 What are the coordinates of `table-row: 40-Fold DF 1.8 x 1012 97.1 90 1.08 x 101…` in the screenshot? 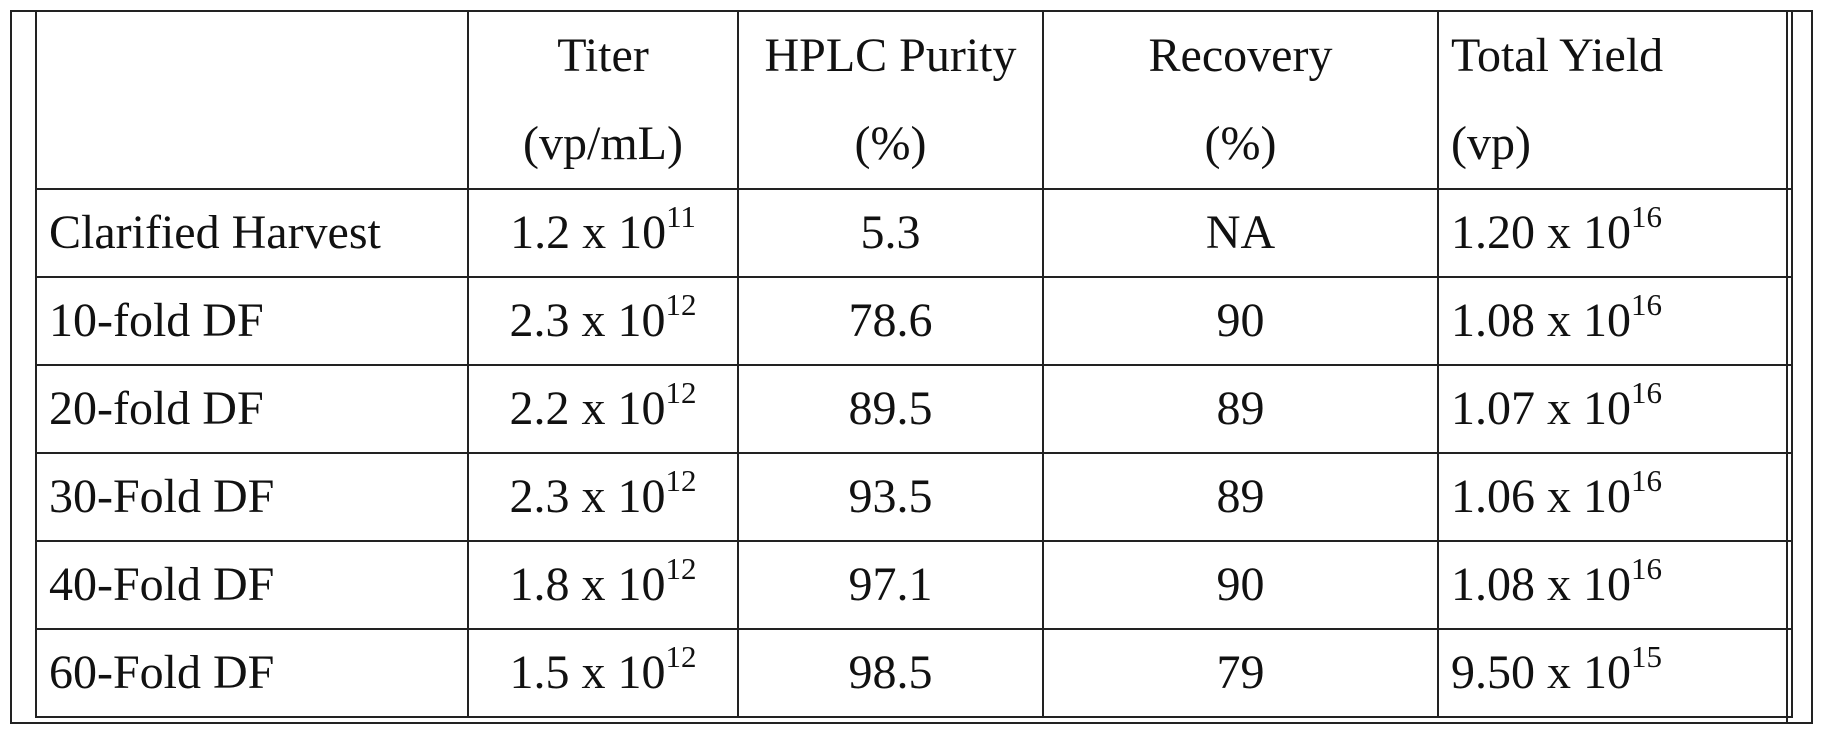 It's located at (914, 585).